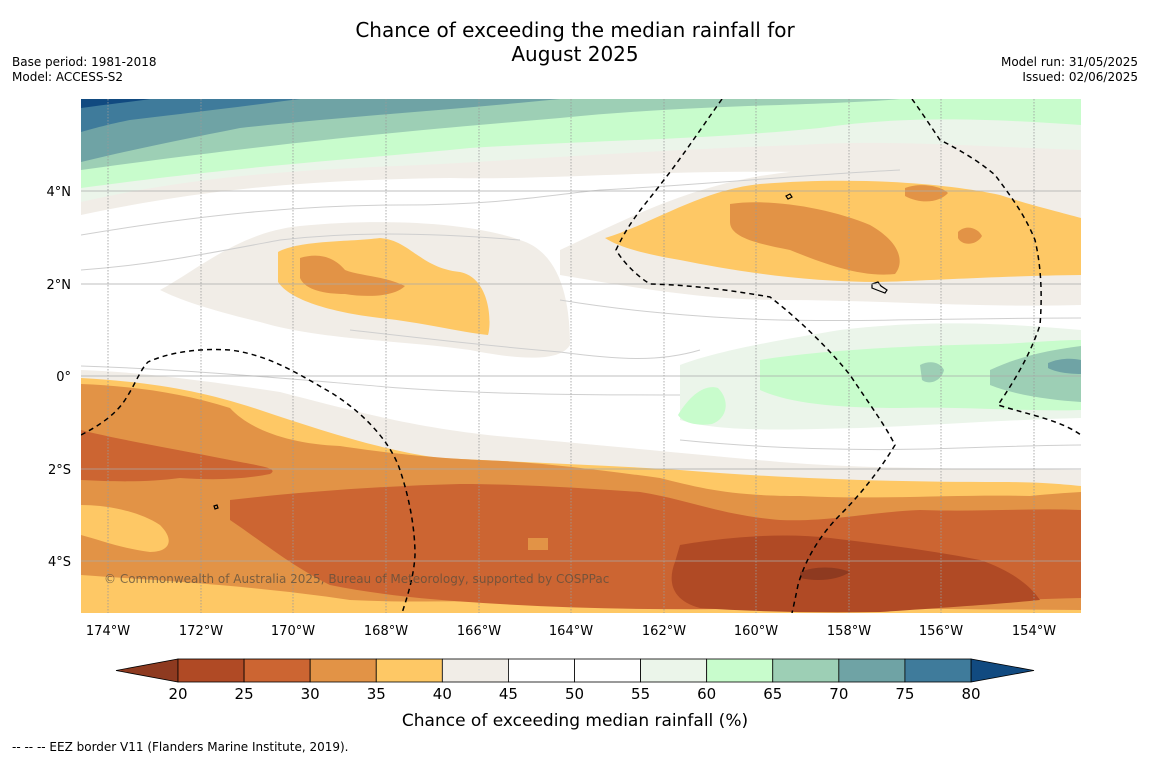 This screenshot has width=1150, height=758. Describe the element at coordinates (190, 115) in the screenshot. I see `region-blue-north` at that location.